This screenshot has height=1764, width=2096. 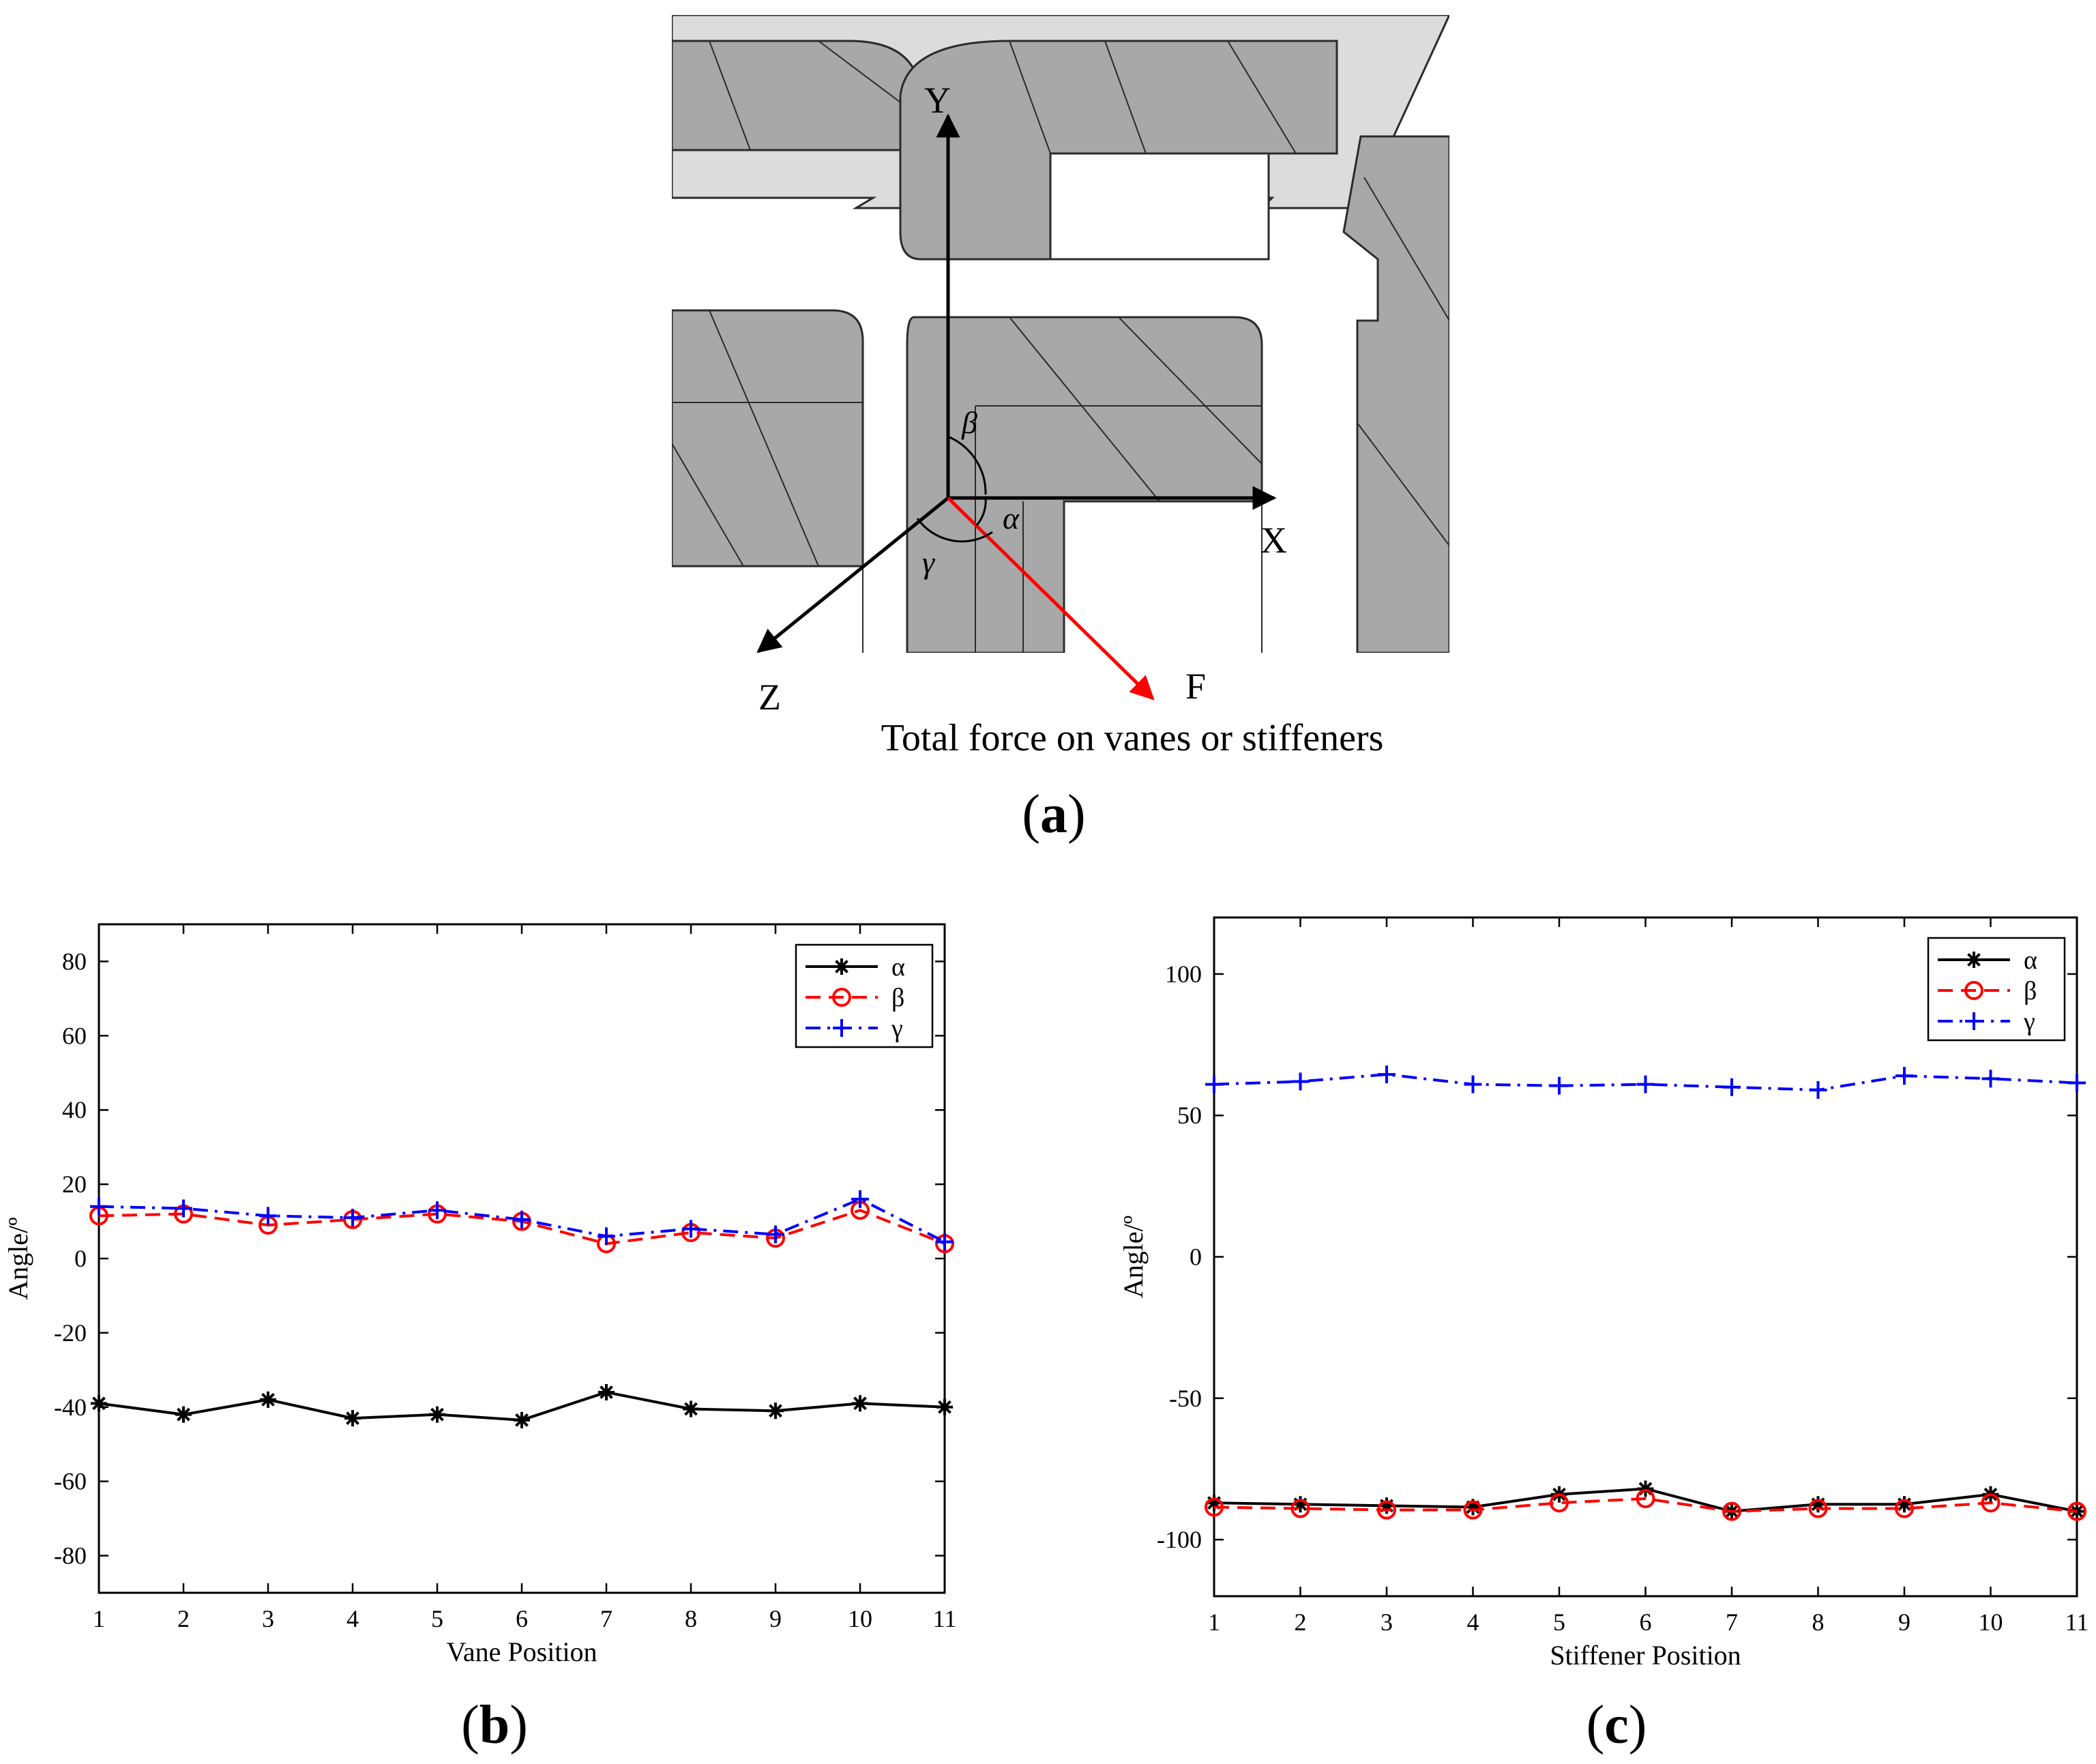 I want to click on stiffener-chart-ytick-label: -100, so click(x=1179, y=1539).